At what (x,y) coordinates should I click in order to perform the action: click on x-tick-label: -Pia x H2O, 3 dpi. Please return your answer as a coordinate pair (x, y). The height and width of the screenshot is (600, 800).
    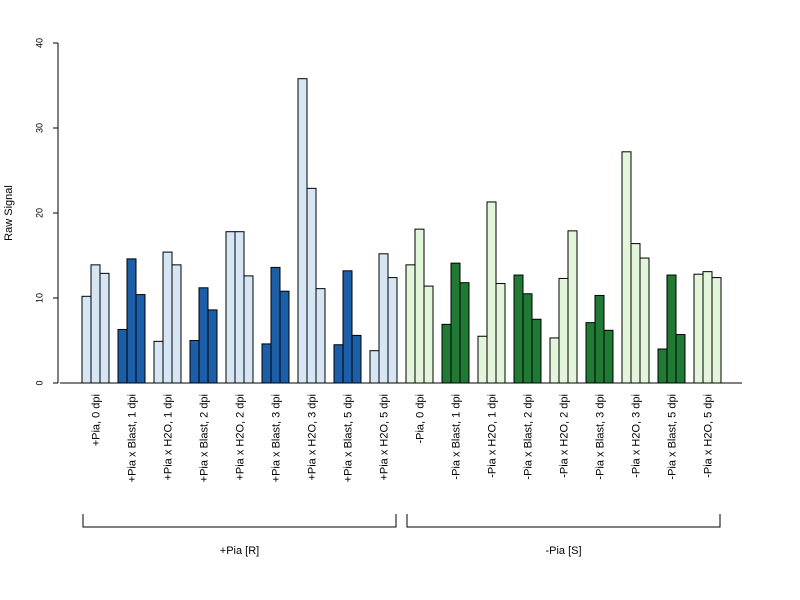
    Looking at the image, I should click on (637, 436).